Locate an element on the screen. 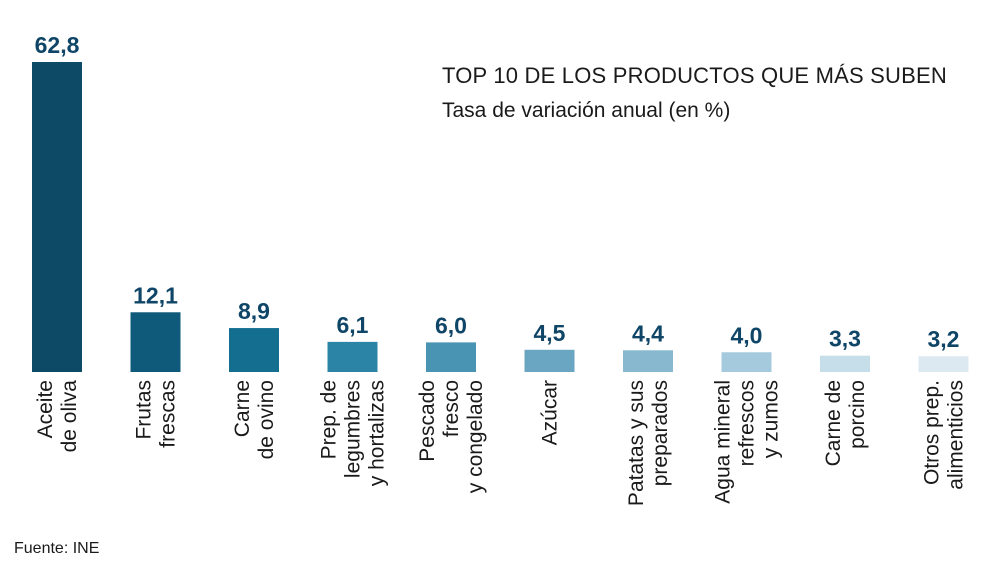 This screenshot has height=567, width=1000. category-label-5-line-3: y congelado is located at coordinates (475, 436).